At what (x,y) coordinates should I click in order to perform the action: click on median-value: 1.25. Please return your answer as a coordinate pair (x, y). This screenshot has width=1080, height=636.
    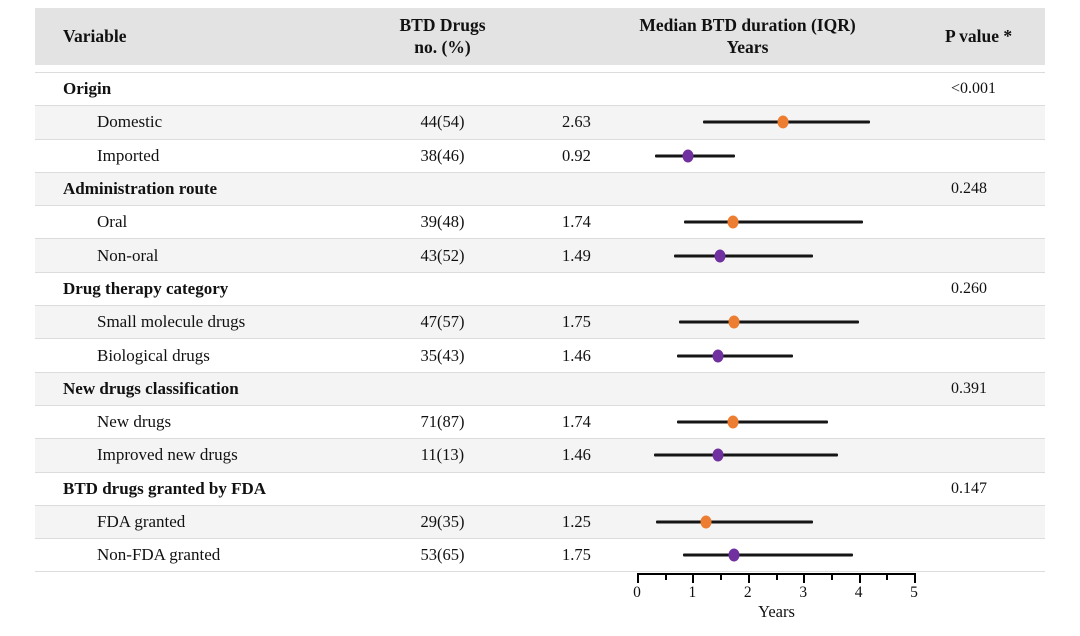
    Looking at the image, I should click on (576, 521).